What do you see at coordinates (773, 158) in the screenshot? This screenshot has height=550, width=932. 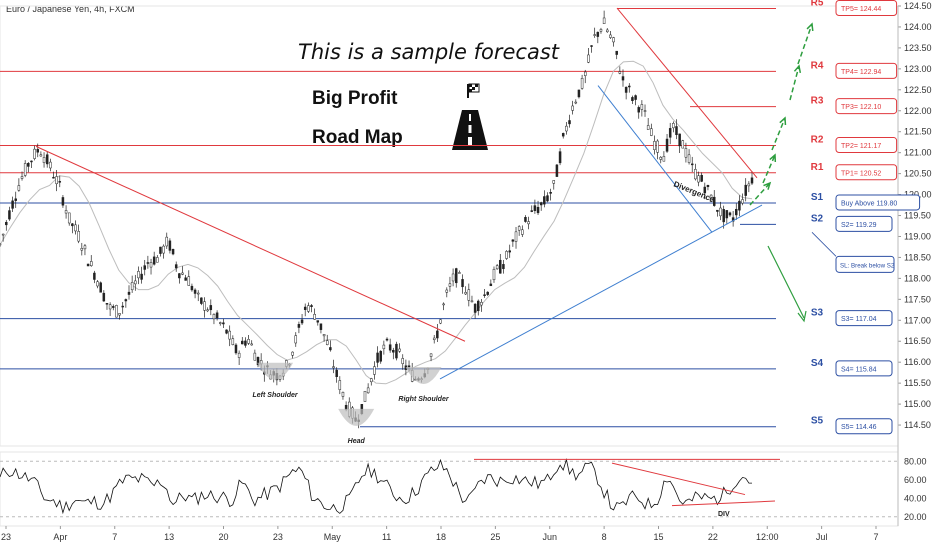 I see `forecast-arrow-head` at bounding box center [773, 158].